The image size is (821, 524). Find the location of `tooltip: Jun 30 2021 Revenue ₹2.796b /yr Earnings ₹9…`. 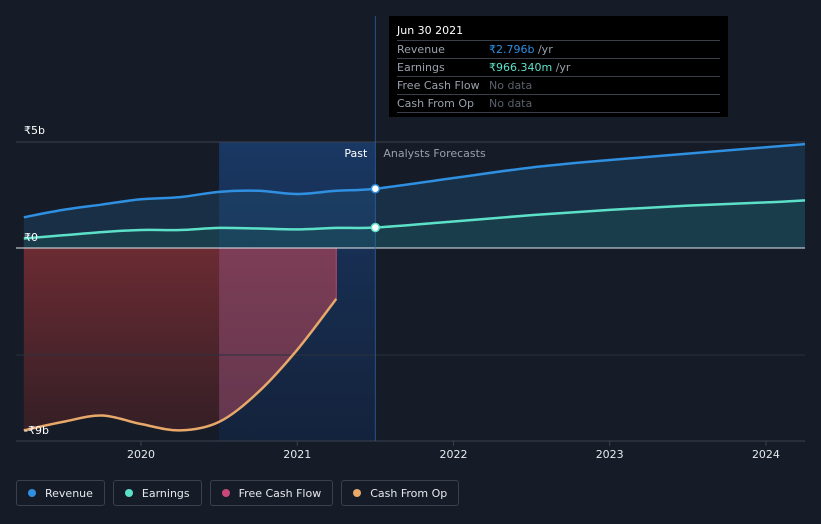

tooltip: Jun 30 2021 Revenue ₹2.796b /yr Earnings ₹9… is located at coordinates (558, 66).